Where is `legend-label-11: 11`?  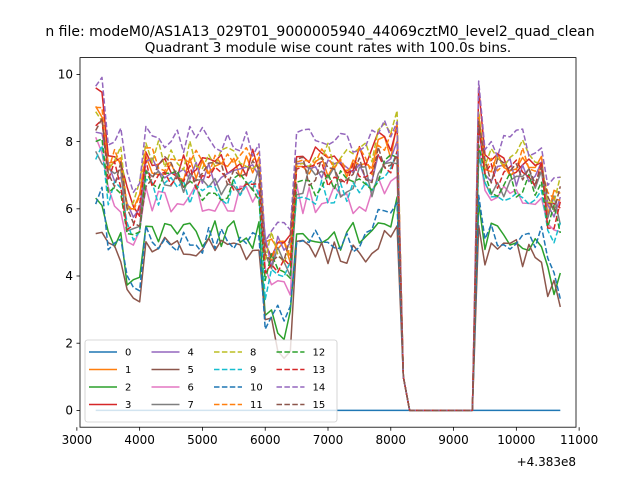
legend-label-11: 11 is located at coordinates (256, 405).